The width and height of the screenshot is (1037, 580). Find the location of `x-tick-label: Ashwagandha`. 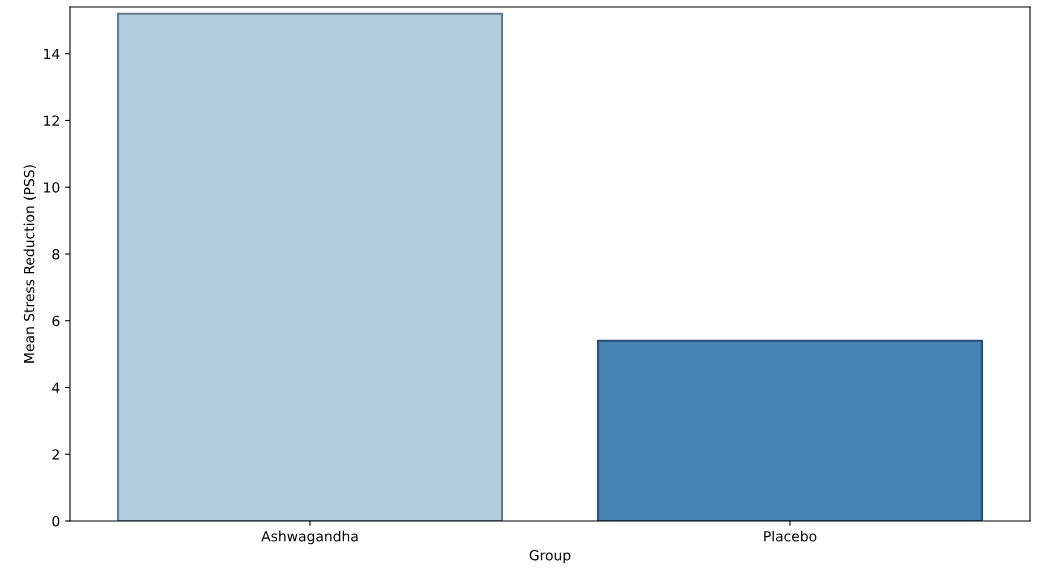

x-tick-label: Ashwagandha is located at coordinates (309, 537).